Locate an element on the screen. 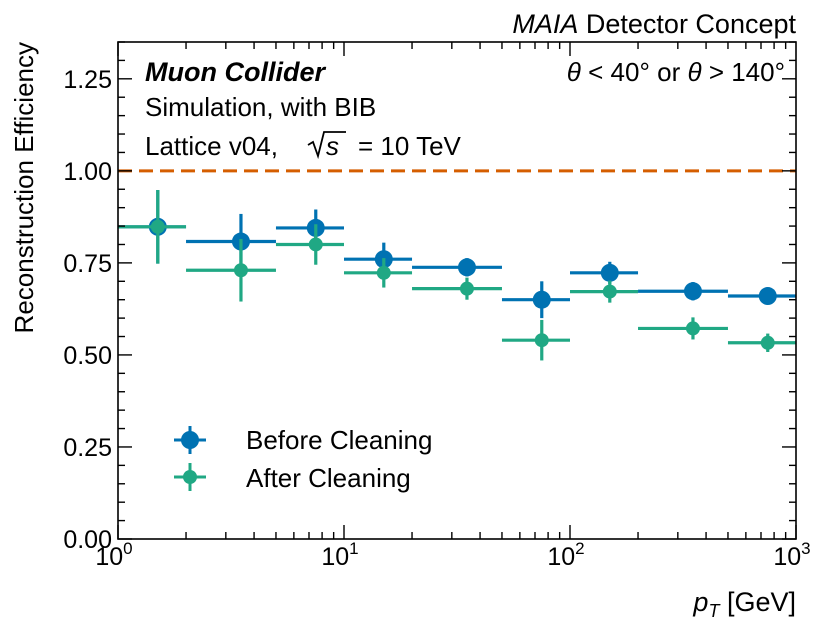  annotation-lattice: Lattice v04, is located at coordinates (211, 146).